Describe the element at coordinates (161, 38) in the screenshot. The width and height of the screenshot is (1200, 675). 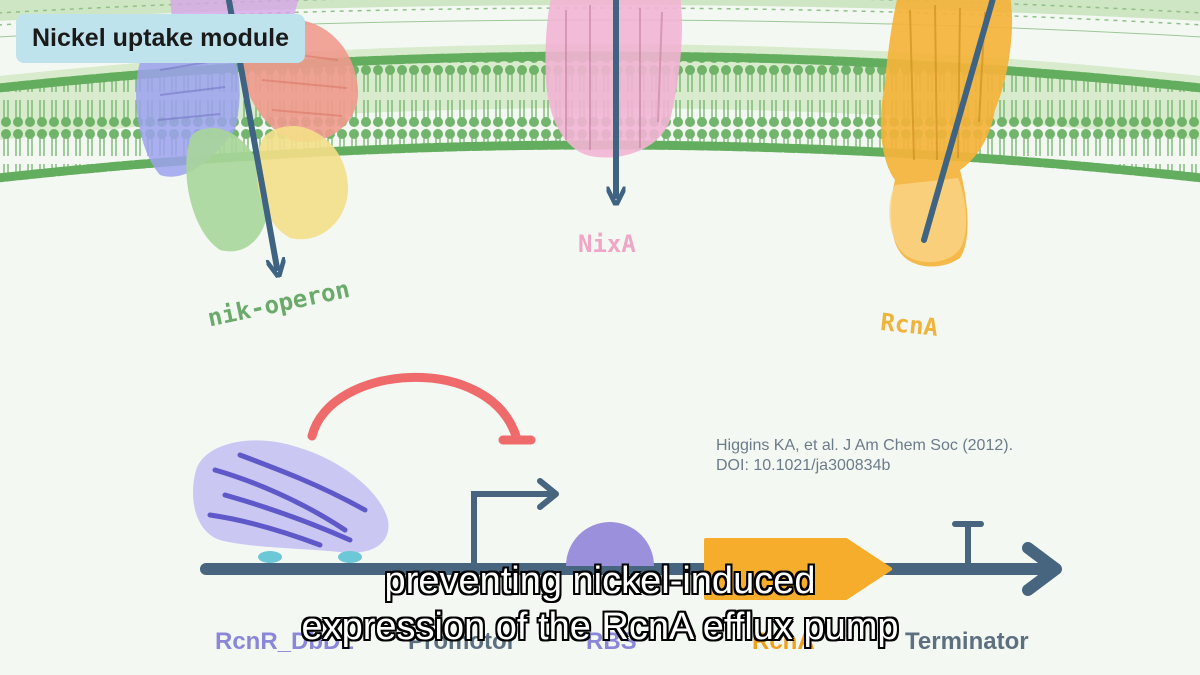
I see `module-badge: Nickel uptake module` at that location.